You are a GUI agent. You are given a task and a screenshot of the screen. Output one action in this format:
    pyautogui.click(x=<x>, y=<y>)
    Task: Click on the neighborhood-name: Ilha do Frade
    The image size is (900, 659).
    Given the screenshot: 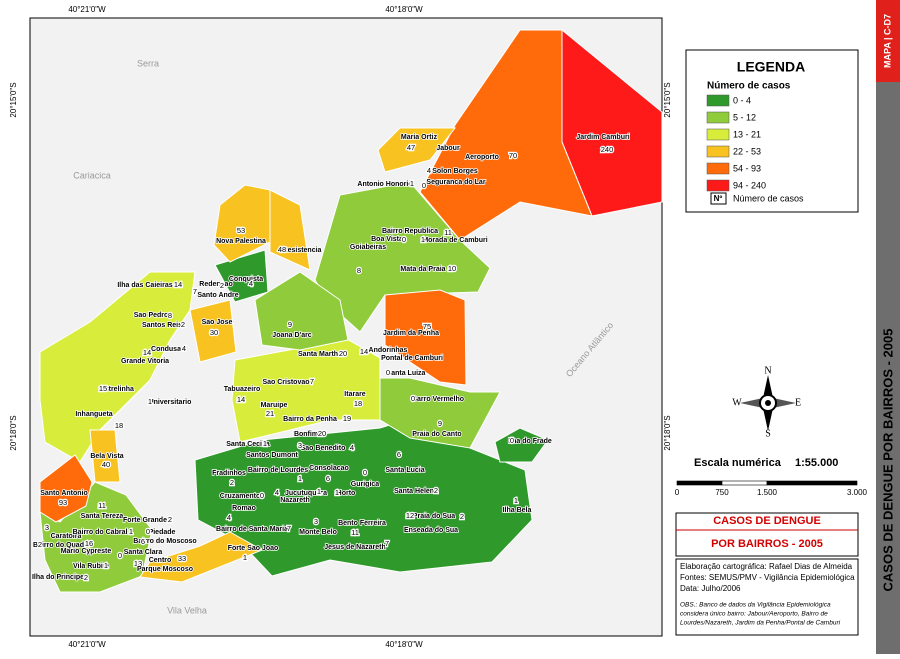 What is the action you would take?
    pyautogui.click(x=530, y=441)
    